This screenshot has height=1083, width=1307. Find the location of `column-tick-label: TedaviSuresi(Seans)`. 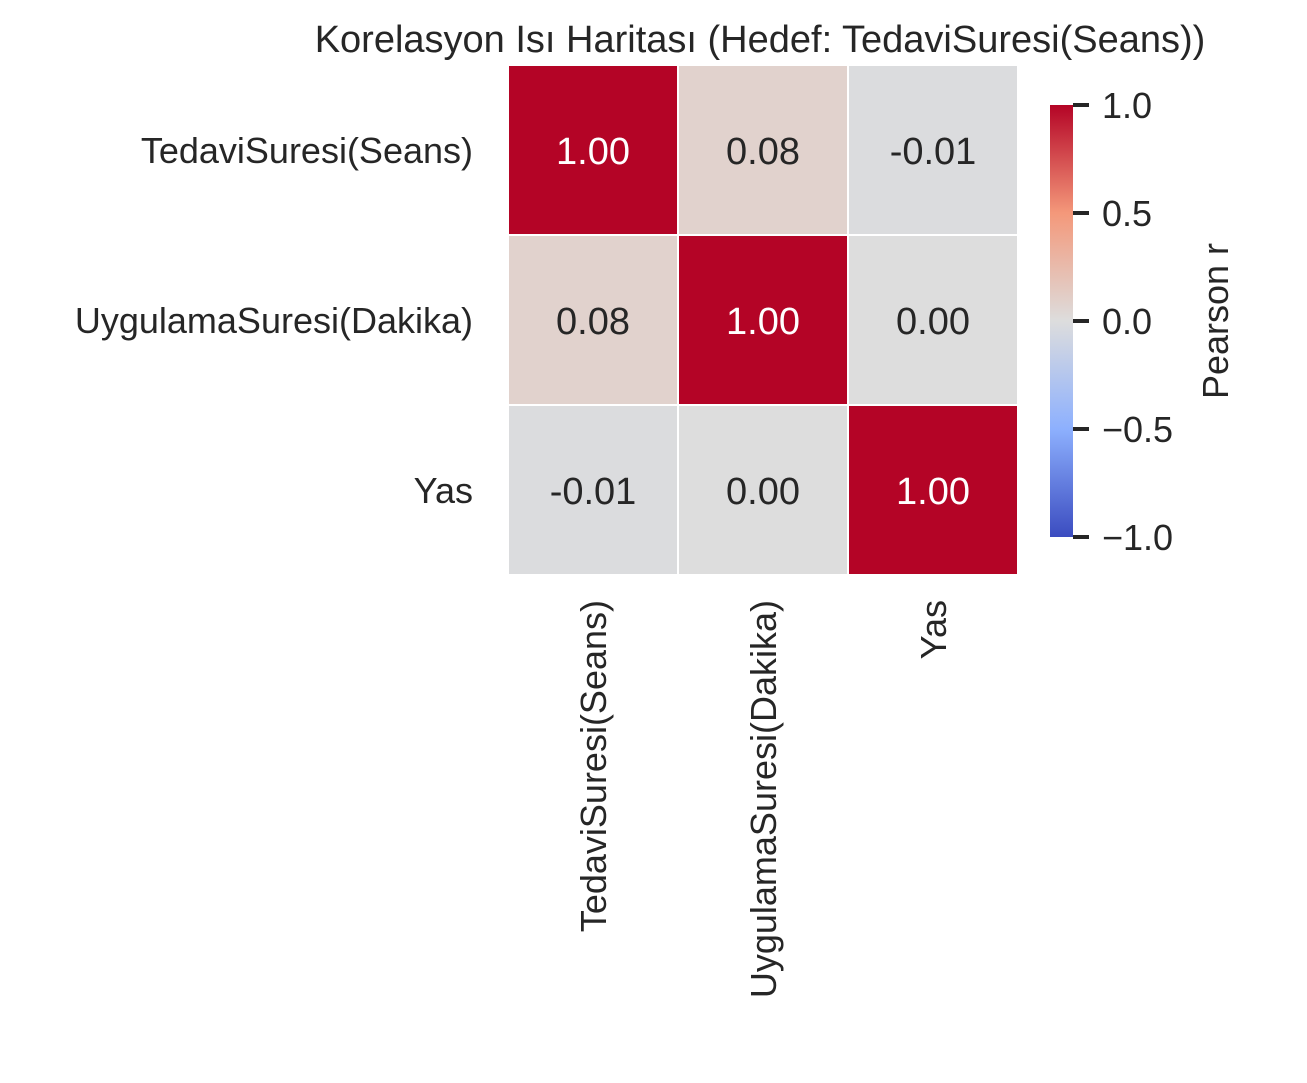

column-tick-label: TedaviSuresi(Seans) is located at coordinates (593, 766).